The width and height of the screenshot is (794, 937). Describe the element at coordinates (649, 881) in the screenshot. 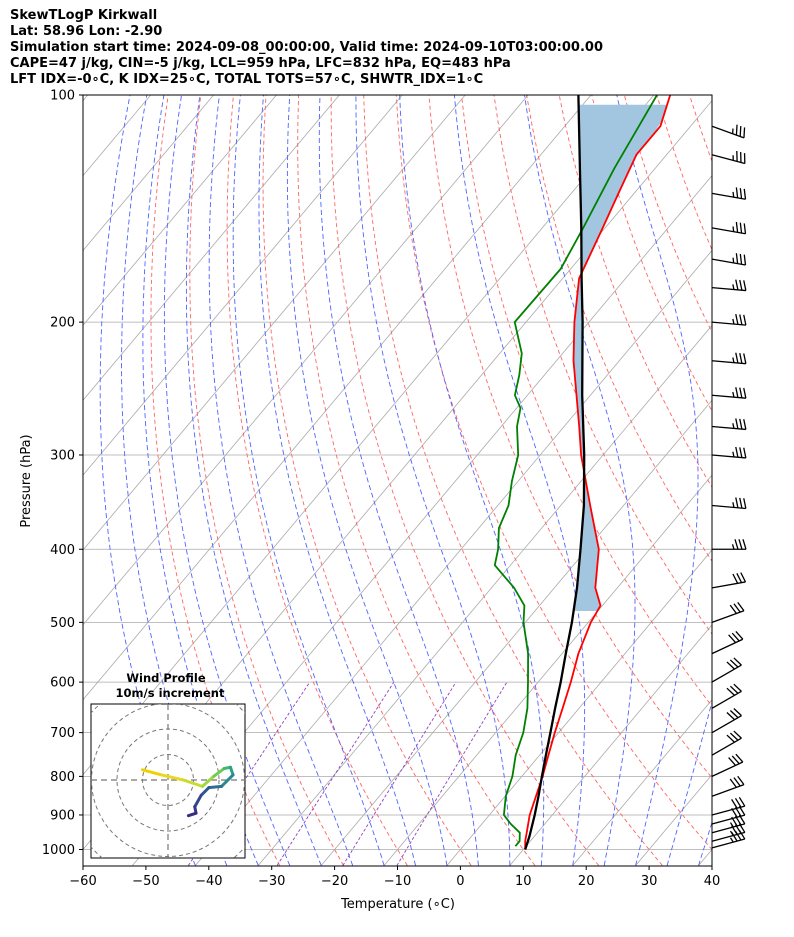

I see `x-tick-label: 30` at that location.